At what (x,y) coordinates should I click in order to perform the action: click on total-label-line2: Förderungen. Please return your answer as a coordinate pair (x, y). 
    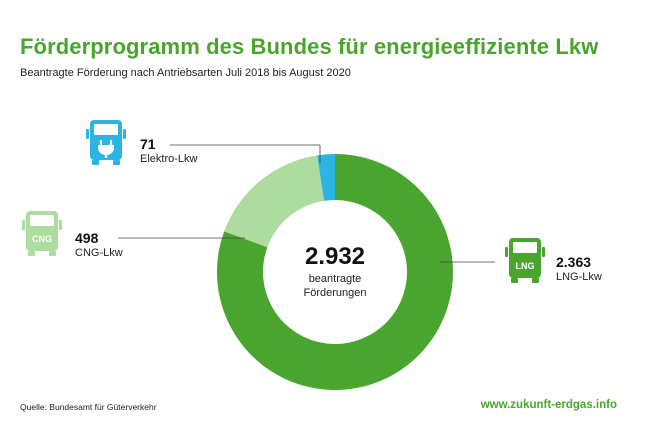
    Looking at the image, I should click on (335, 293).